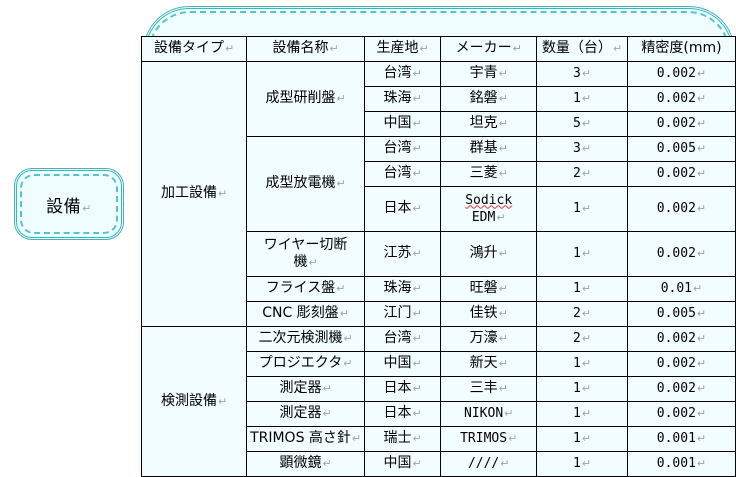 This screenshot has height=477, width=736. What do you see at coordinates (306, 314) in the screenshot?
I see `cell-equipment-name: CNC 彫刻盤↵` at bounding box center [306, 314].